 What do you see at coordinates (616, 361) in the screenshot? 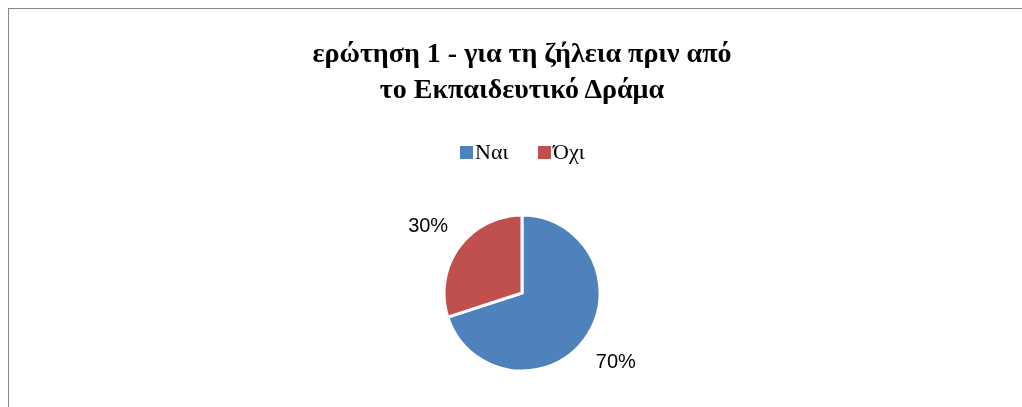
I see `data-label: 70%` at bounding box center [616, 361].